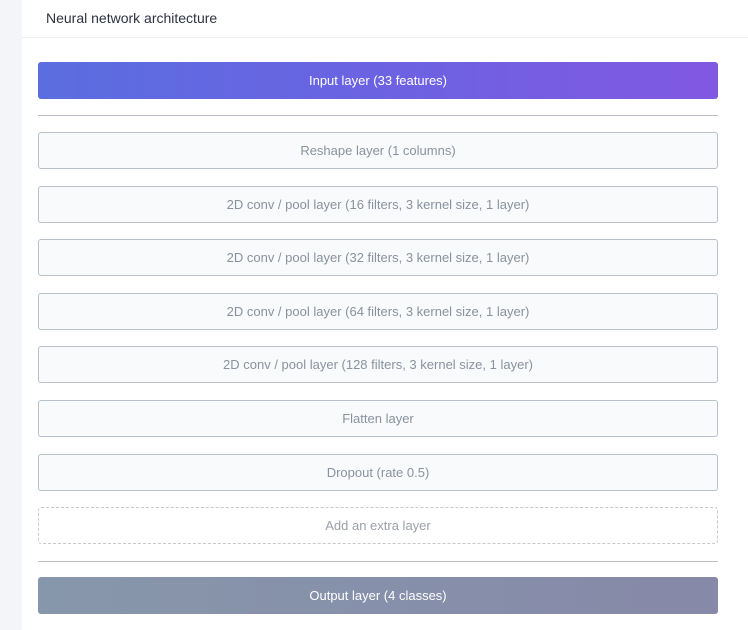 The width and height of the screenshot is (748, 630). I want to click on layer-dropout: Dropout (rate 0.5), so click(378, 472).